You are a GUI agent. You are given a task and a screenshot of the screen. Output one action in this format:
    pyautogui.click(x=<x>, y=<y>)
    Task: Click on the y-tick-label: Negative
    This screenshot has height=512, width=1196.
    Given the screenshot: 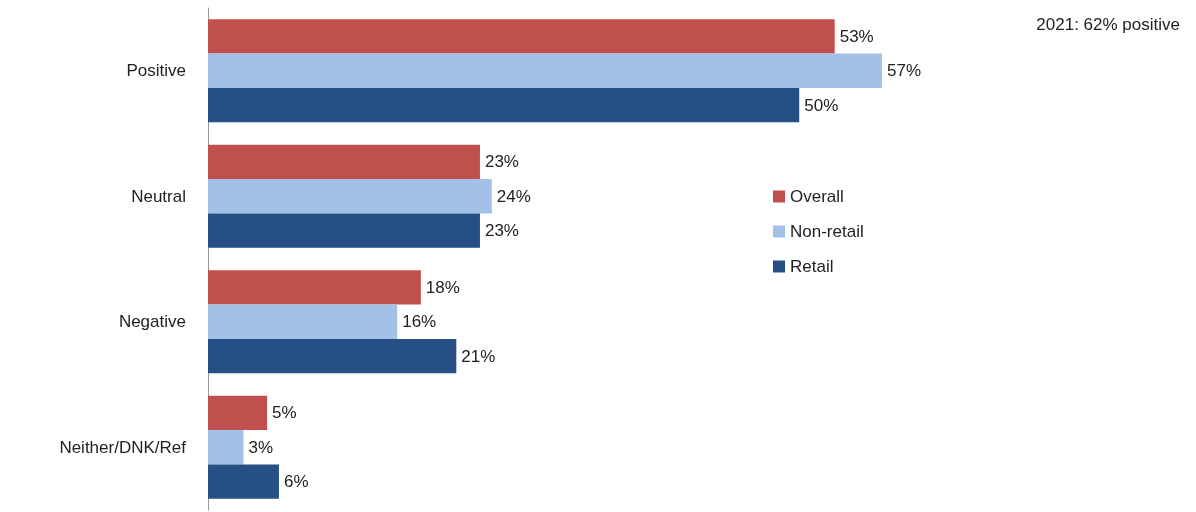 What is the action you would take?
    pyautogui.click(x=152, y=322)
    